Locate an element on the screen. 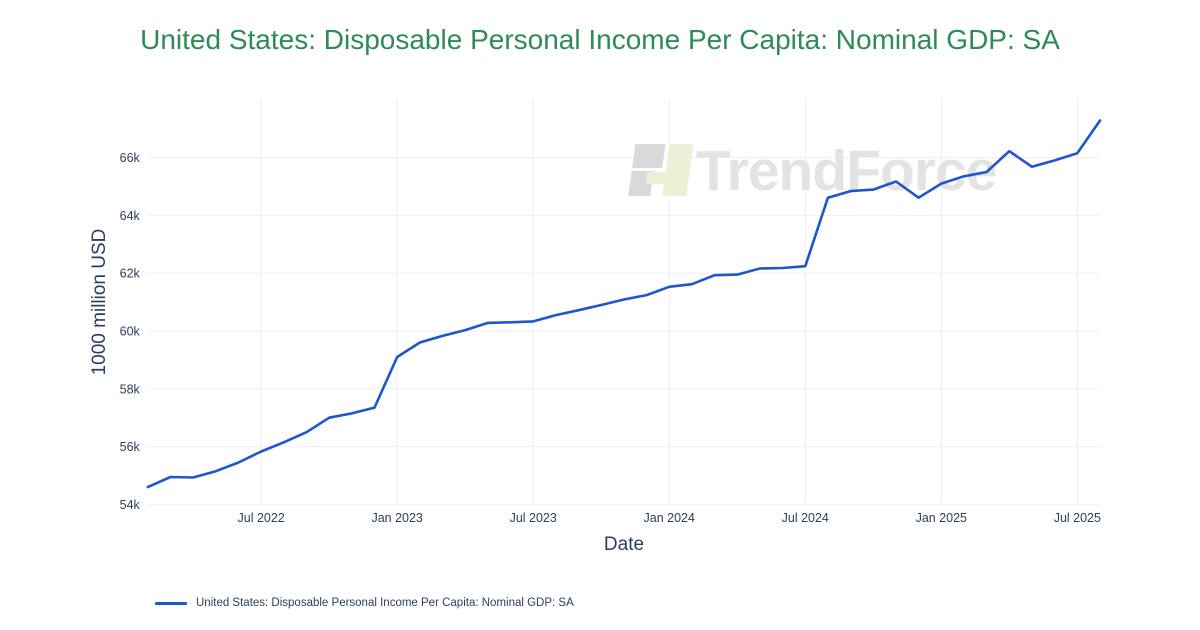 The image size is (1200, 630). x-tick-label: Jul 2023 is located at coordinates (533, 518).